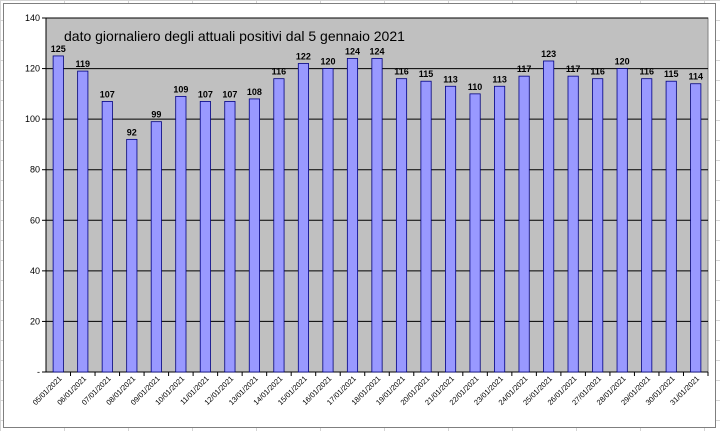  Describe the element at coordinates (35, 271) in the screenshot. I see `y-tick-label: 40` at that location.